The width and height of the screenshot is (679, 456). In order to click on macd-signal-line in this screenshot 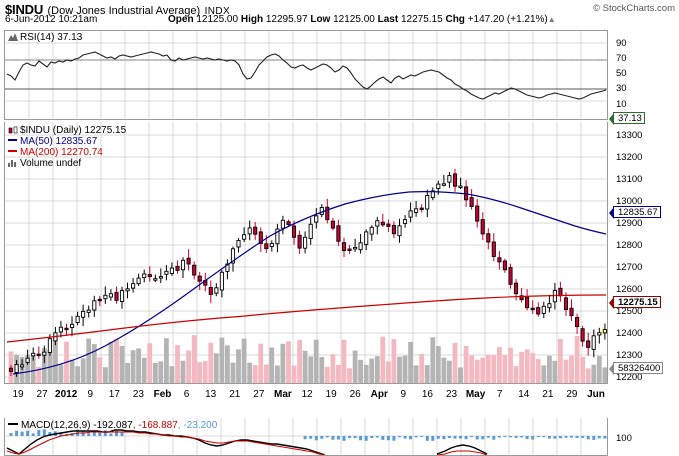, I will do `click(166, 443)`.